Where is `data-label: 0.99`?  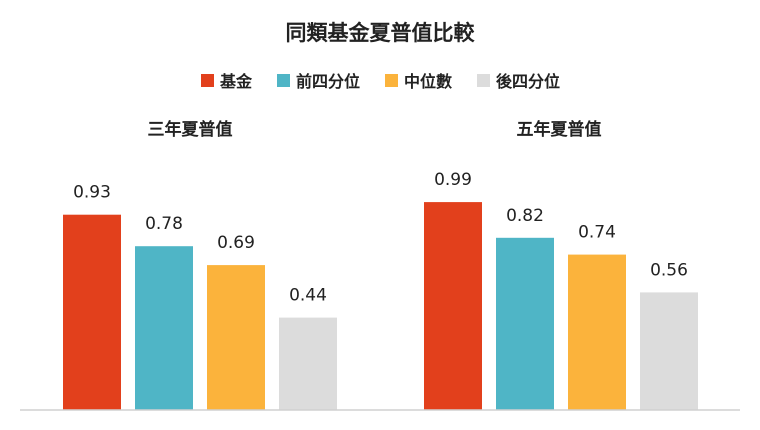
data-label: 0.99 is located at coordinates (453, 180).